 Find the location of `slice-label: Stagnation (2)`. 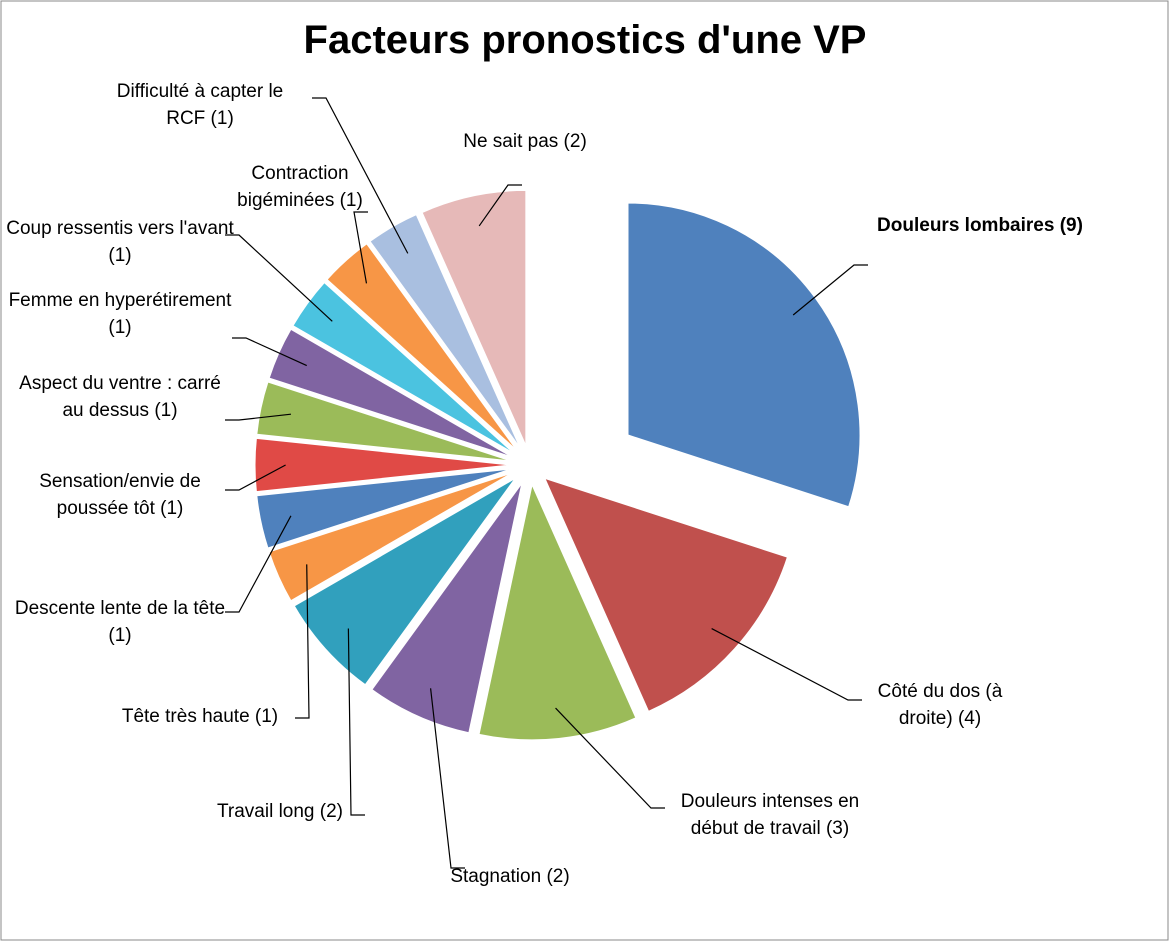

slice-label: Stagnation (2) is located at coordinates (510, 876).